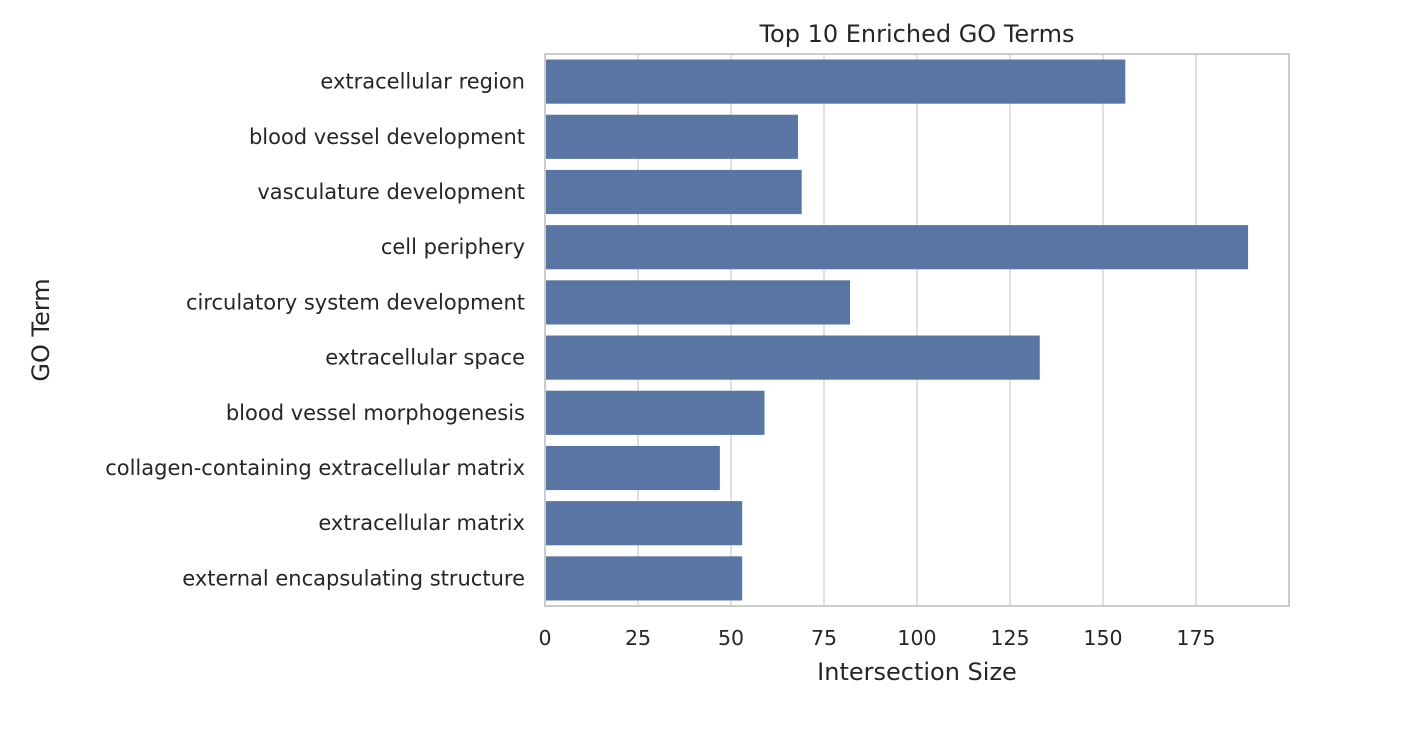 The width and height of the screenshot is (1402, 748). I want to click on y-tick-label: extracellular matrix, so click(421, 523).